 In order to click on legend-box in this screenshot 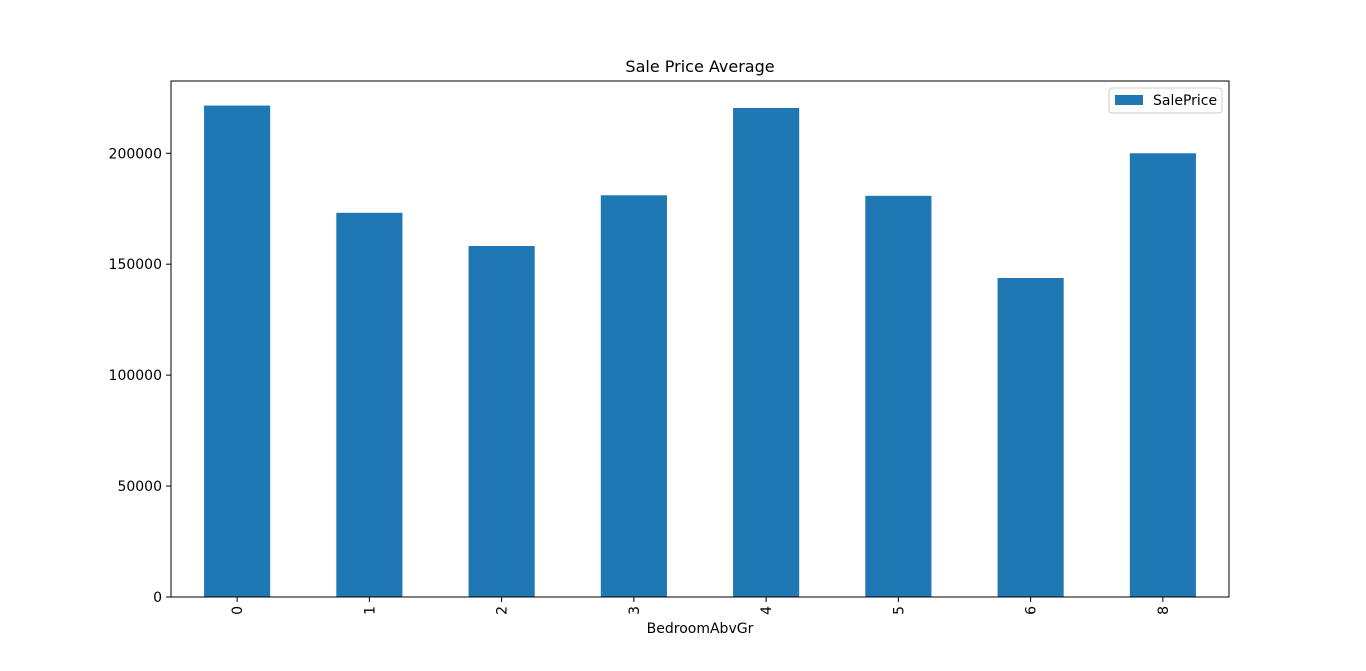, I will do `click(1165, 100)`.